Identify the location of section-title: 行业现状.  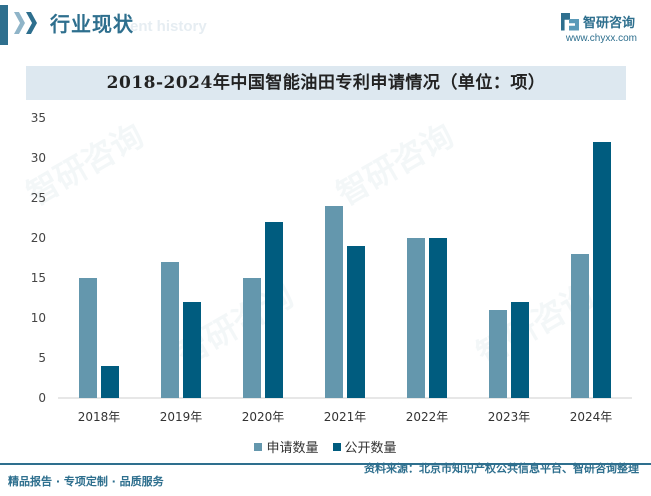
(92, 24).